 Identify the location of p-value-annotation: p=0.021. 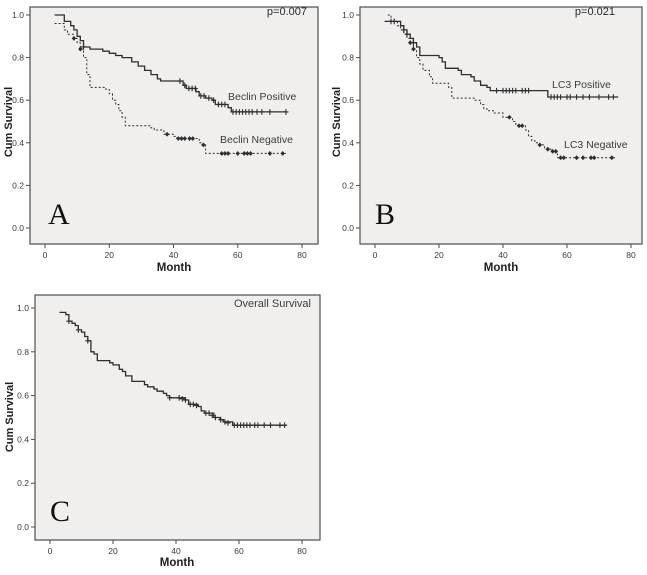
(594, 12).